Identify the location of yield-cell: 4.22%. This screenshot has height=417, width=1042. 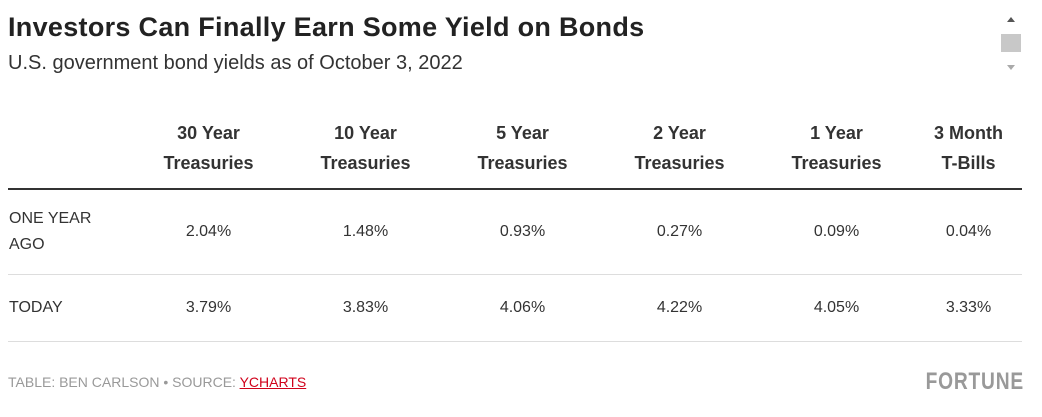
(679, 308).